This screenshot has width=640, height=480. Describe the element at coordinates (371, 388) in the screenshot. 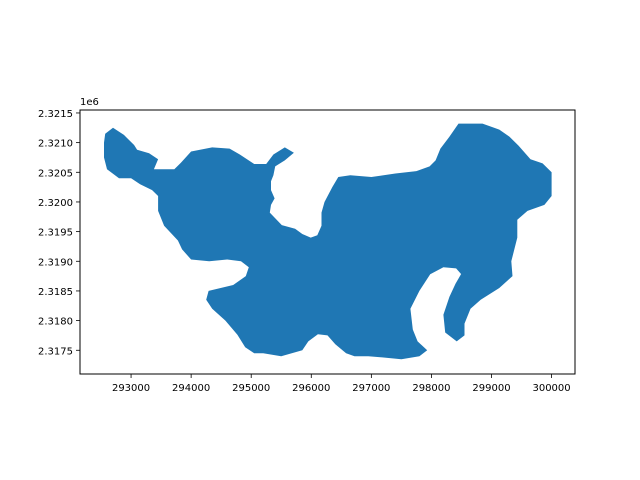

I see `x-tick-label: 297000` at that location.